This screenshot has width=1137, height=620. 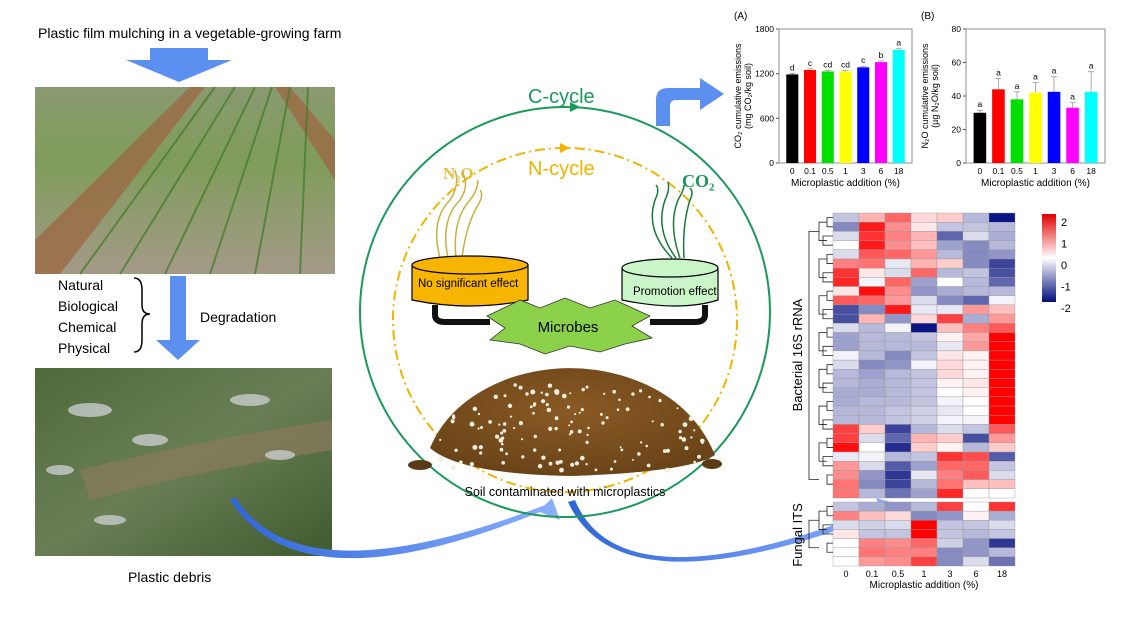 I want to click on significance-letter: a, so click(x=1091, y=66).